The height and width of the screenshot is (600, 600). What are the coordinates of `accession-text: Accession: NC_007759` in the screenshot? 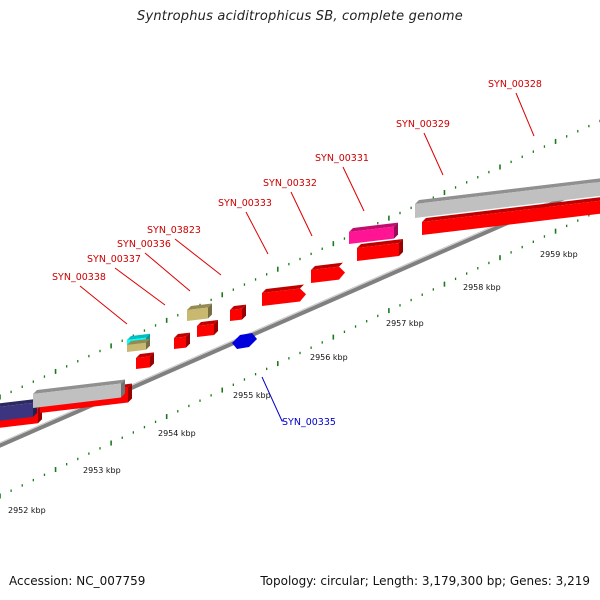 It's located at (77, 581).